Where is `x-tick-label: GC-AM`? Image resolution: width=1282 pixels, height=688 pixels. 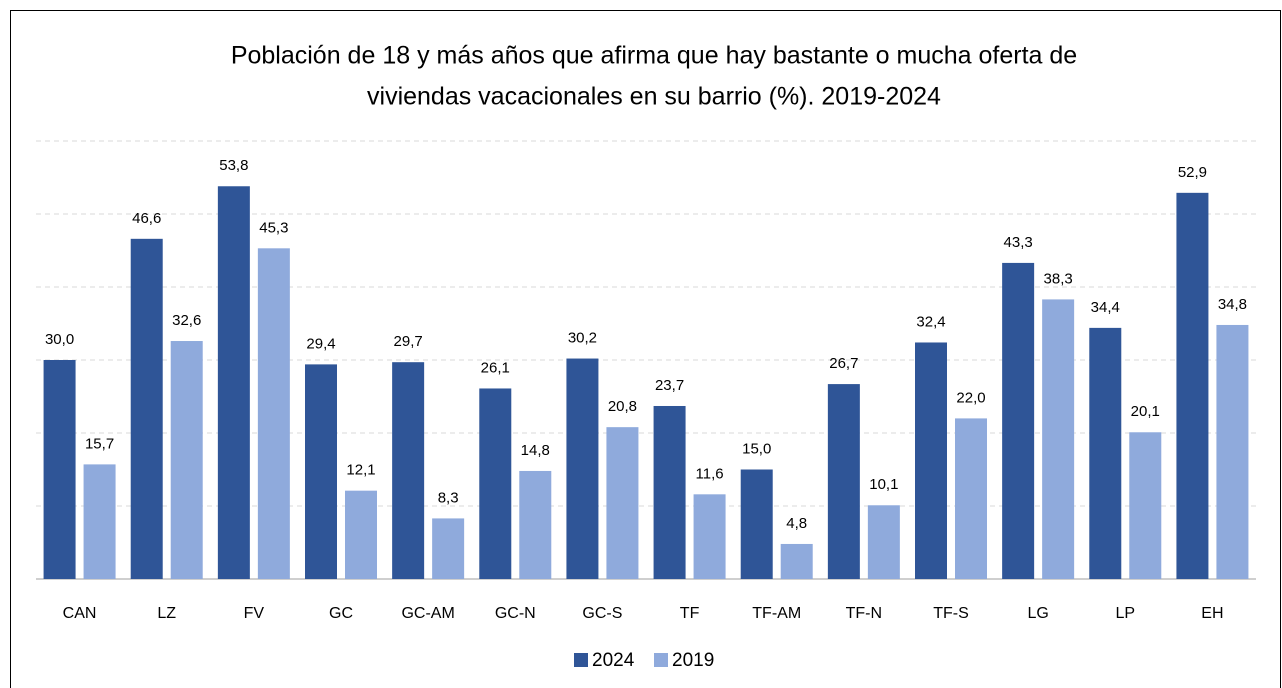
x-tick-label: GC-AM is located at coordinates (427, 613).